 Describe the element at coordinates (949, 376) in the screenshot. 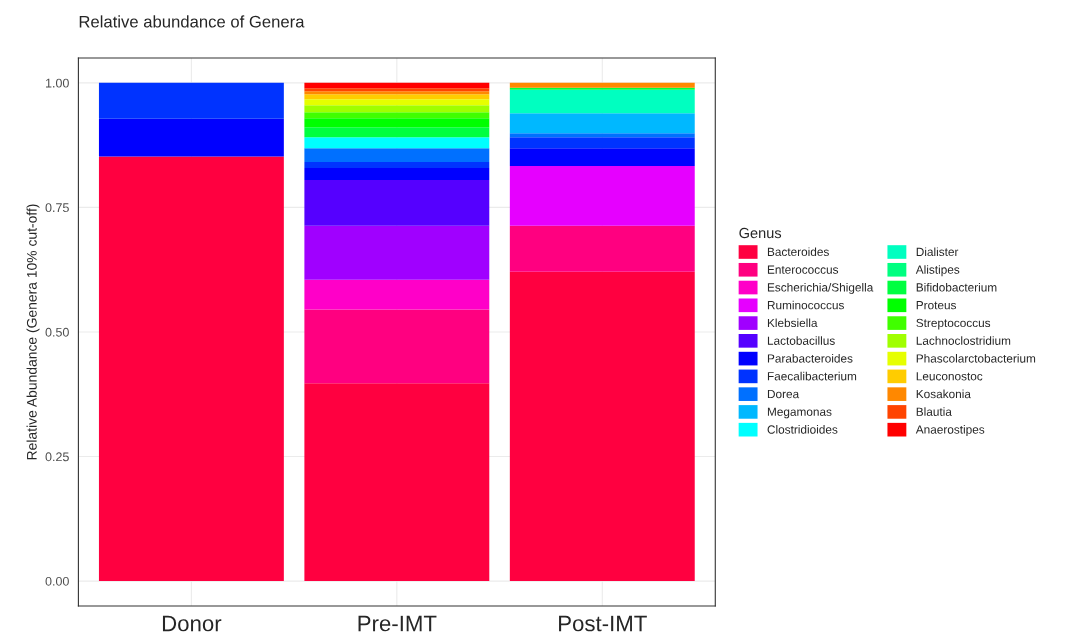

I see `legend-label: Leuconostoc` at that location.